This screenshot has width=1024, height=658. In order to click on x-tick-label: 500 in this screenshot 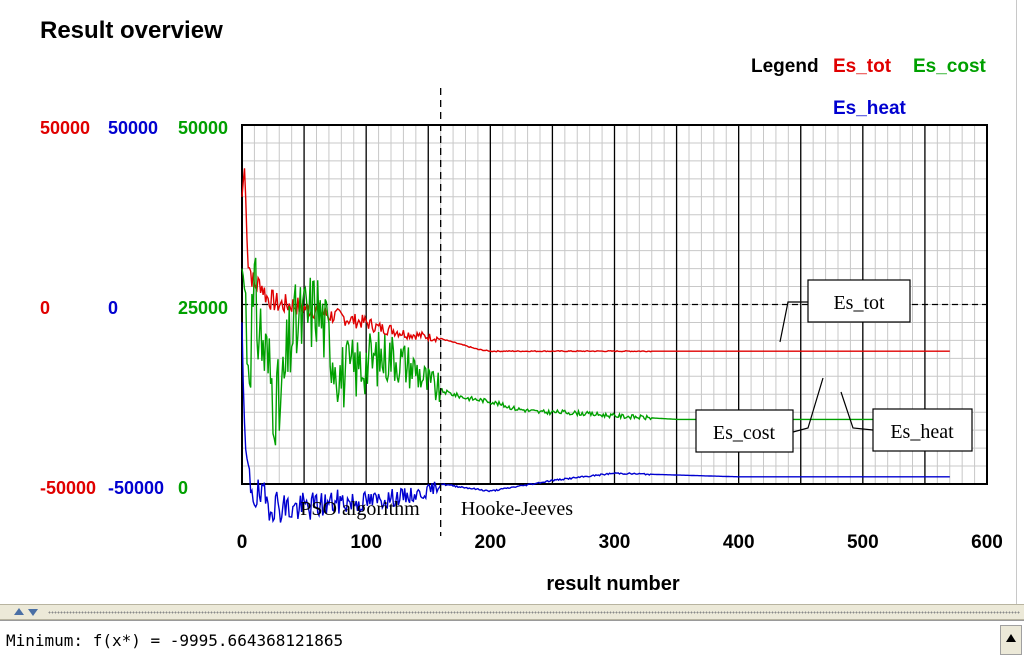, I will do `click(863, 542)`.